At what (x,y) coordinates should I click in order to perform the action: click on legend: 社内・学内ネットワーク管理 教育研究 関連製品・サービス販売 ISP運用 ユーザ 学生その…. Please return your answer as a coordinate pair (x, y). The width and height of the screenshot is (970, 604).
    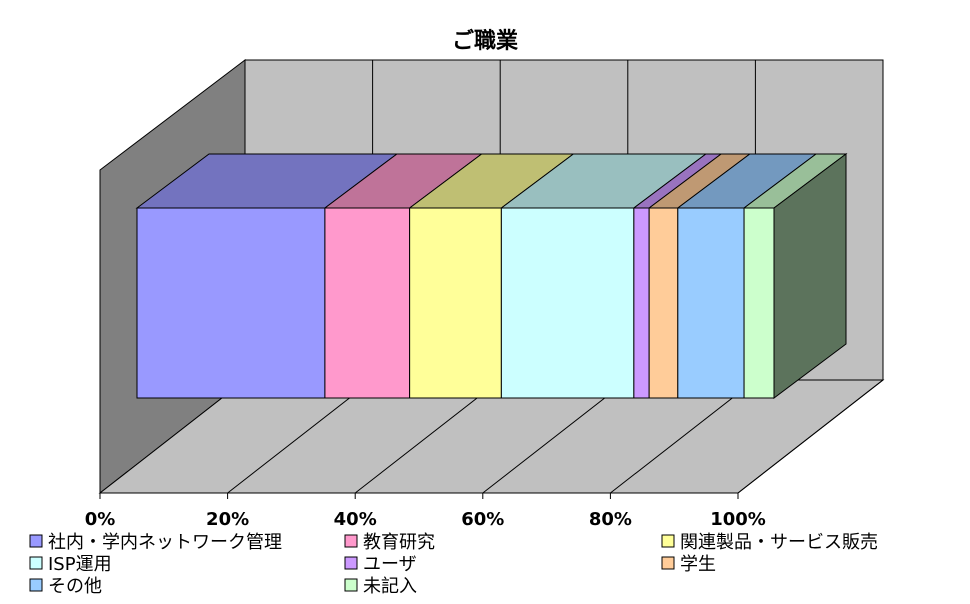
    Looking at the image, I should click on (453, 564).